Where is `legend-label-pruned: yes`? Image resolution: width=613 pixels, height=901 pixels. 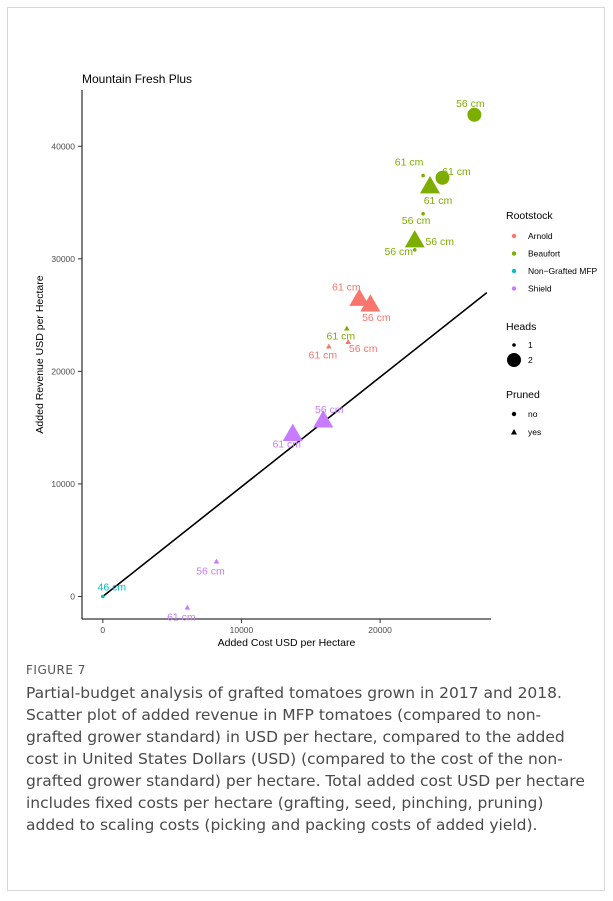
legend-label-pruned: yes is located at coordinates (534, 432).